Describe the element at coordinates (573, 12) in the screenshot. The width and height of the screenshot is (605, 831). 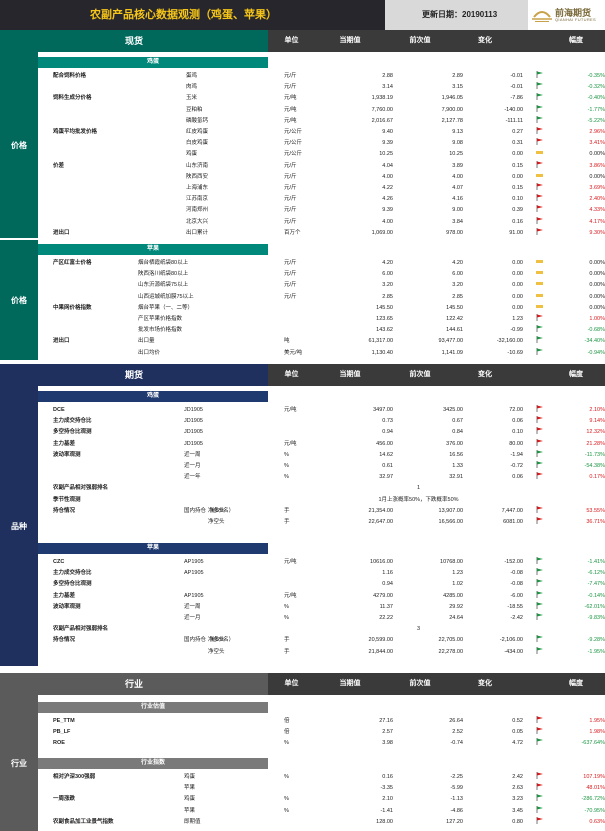
I see `logo-name-cn: 前海期货` at that location.